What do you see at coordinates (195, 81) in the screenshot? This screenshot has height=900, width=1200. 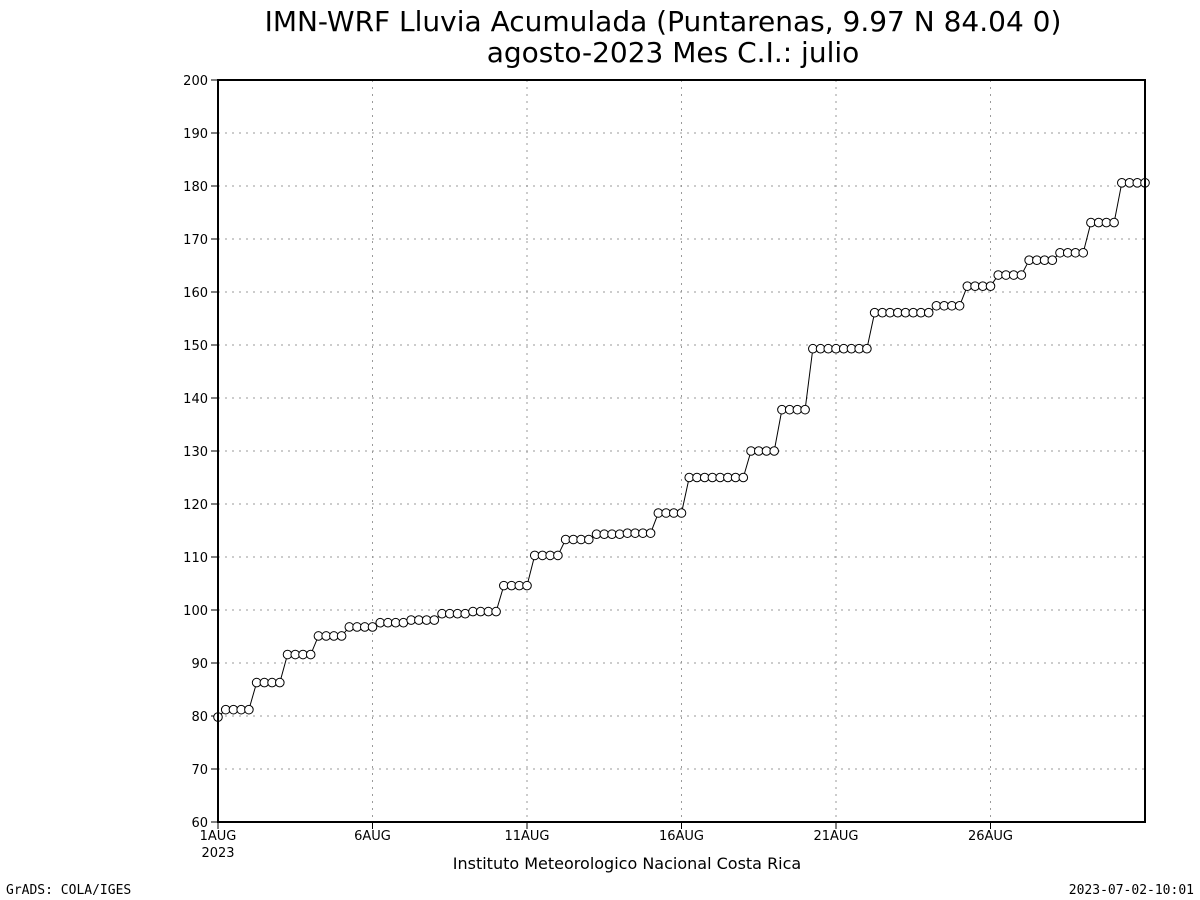 I see `y-tick-label: 200` at bounding box center [195, 81].